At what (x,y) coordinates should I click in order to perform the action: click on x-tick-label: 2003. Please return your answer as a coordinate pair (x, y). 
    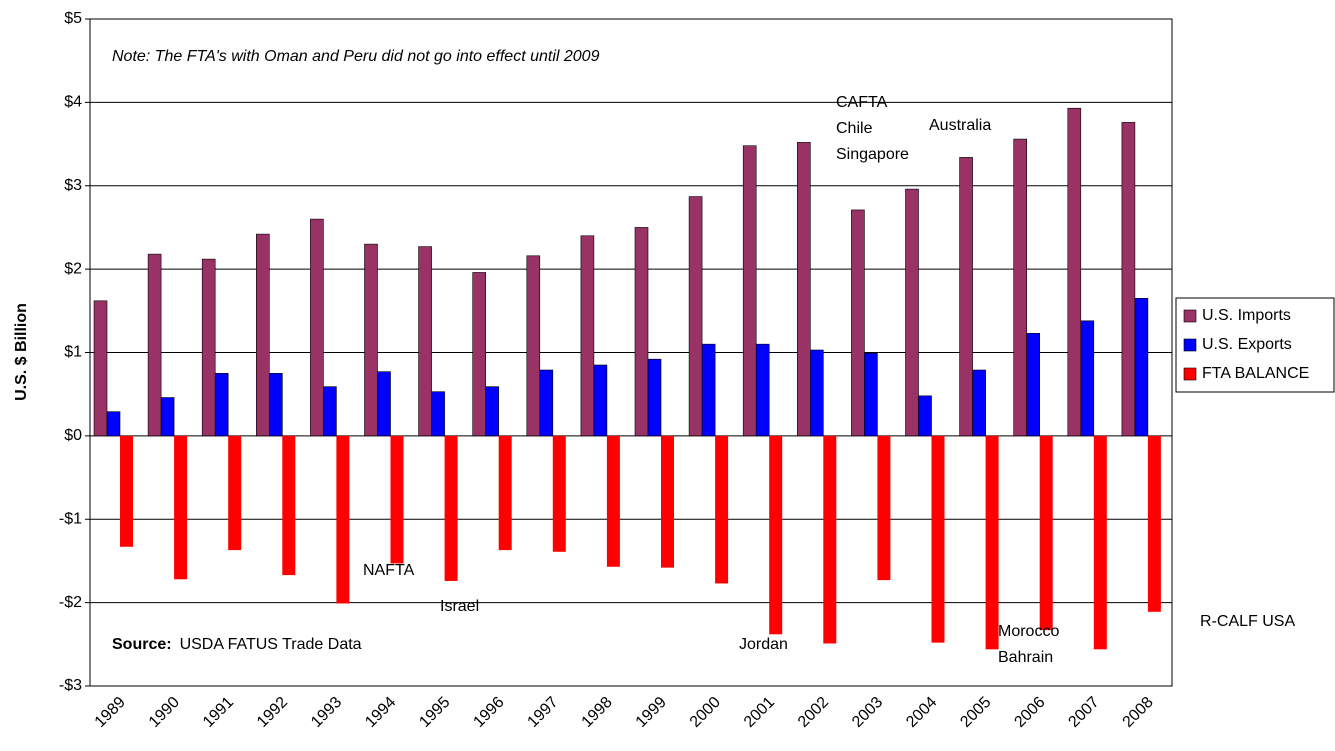
    Looking at the image, I should click on (867, 712).